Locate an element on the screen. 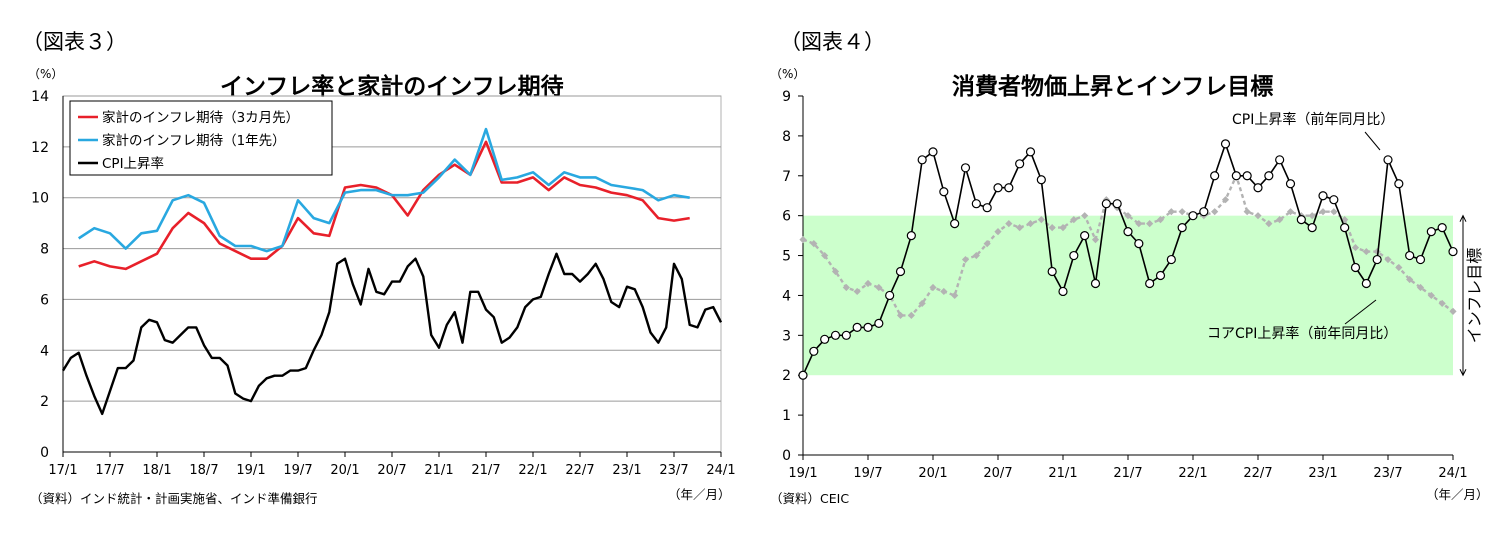 This screenshot has height=544, width=1512. figure3-y-unit: （%） is located at coordinates (46, 74).